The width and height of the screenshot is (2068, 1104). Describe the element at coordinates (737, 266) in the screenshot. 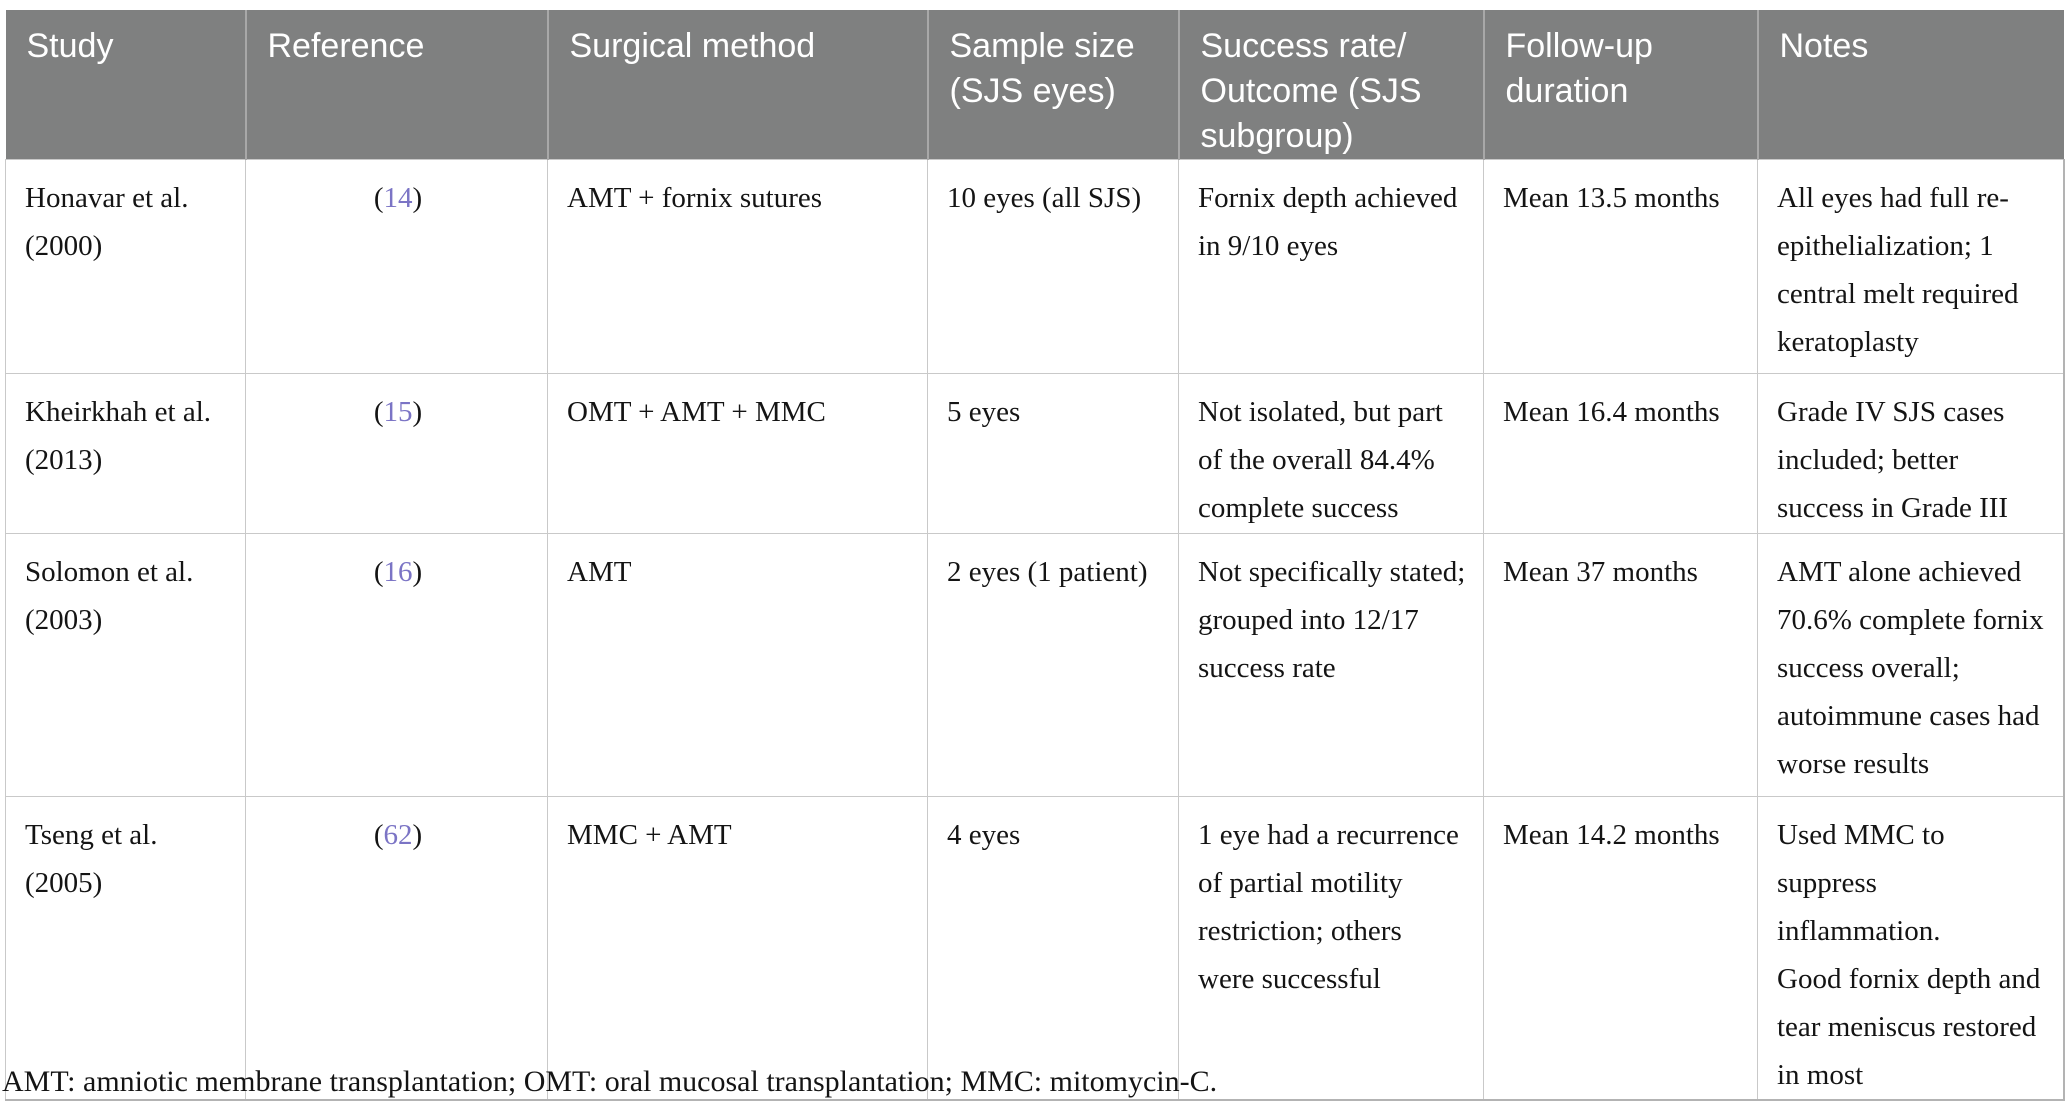

I see `surgical-method-cell: AMT + fornix sutures` at that location.